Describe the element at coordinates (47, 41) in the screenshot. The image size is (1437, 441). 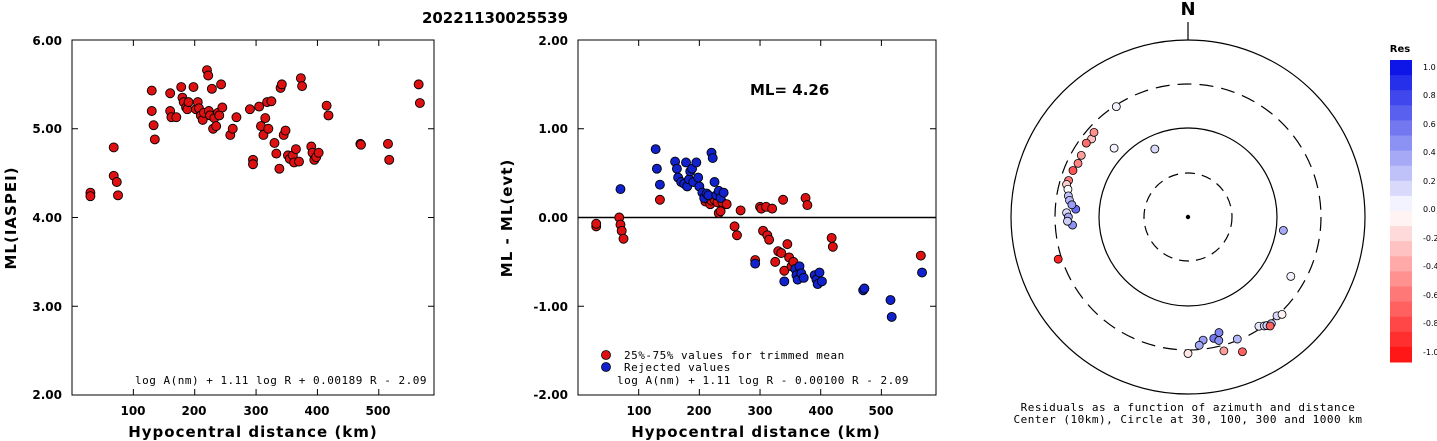
I see `y-tick-label: 6.00` at that location.